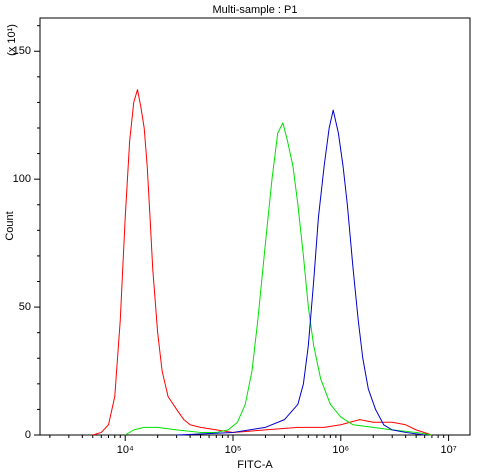 Image resolution: width=477 pixels, height=473 pixels. Describe the element at coordinates (255, 10) in the screenshot. I see `chart-title: Multi-sample : P1` at that location.